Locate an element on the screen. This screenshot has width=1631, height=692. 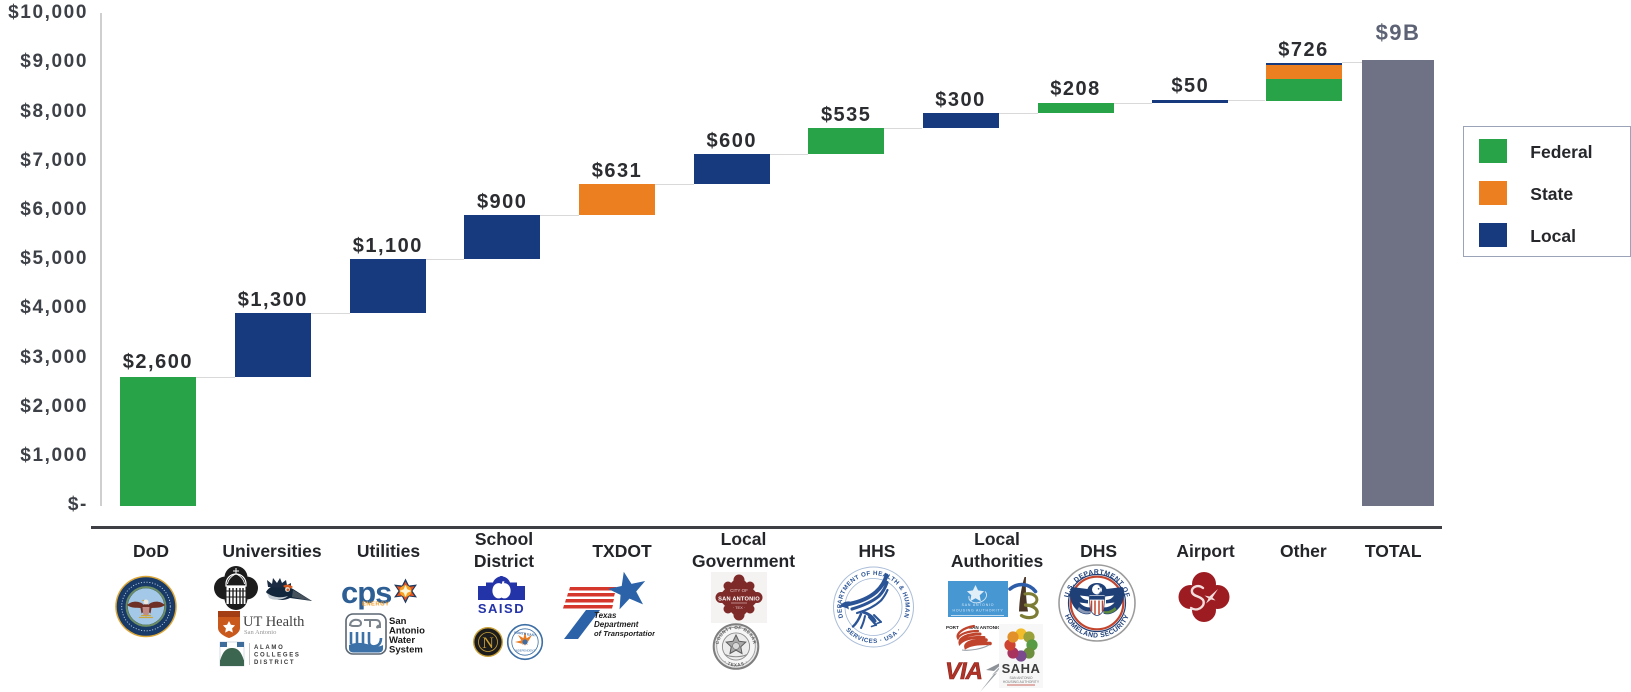
svg-text: San is located at coordinates (398, 621).